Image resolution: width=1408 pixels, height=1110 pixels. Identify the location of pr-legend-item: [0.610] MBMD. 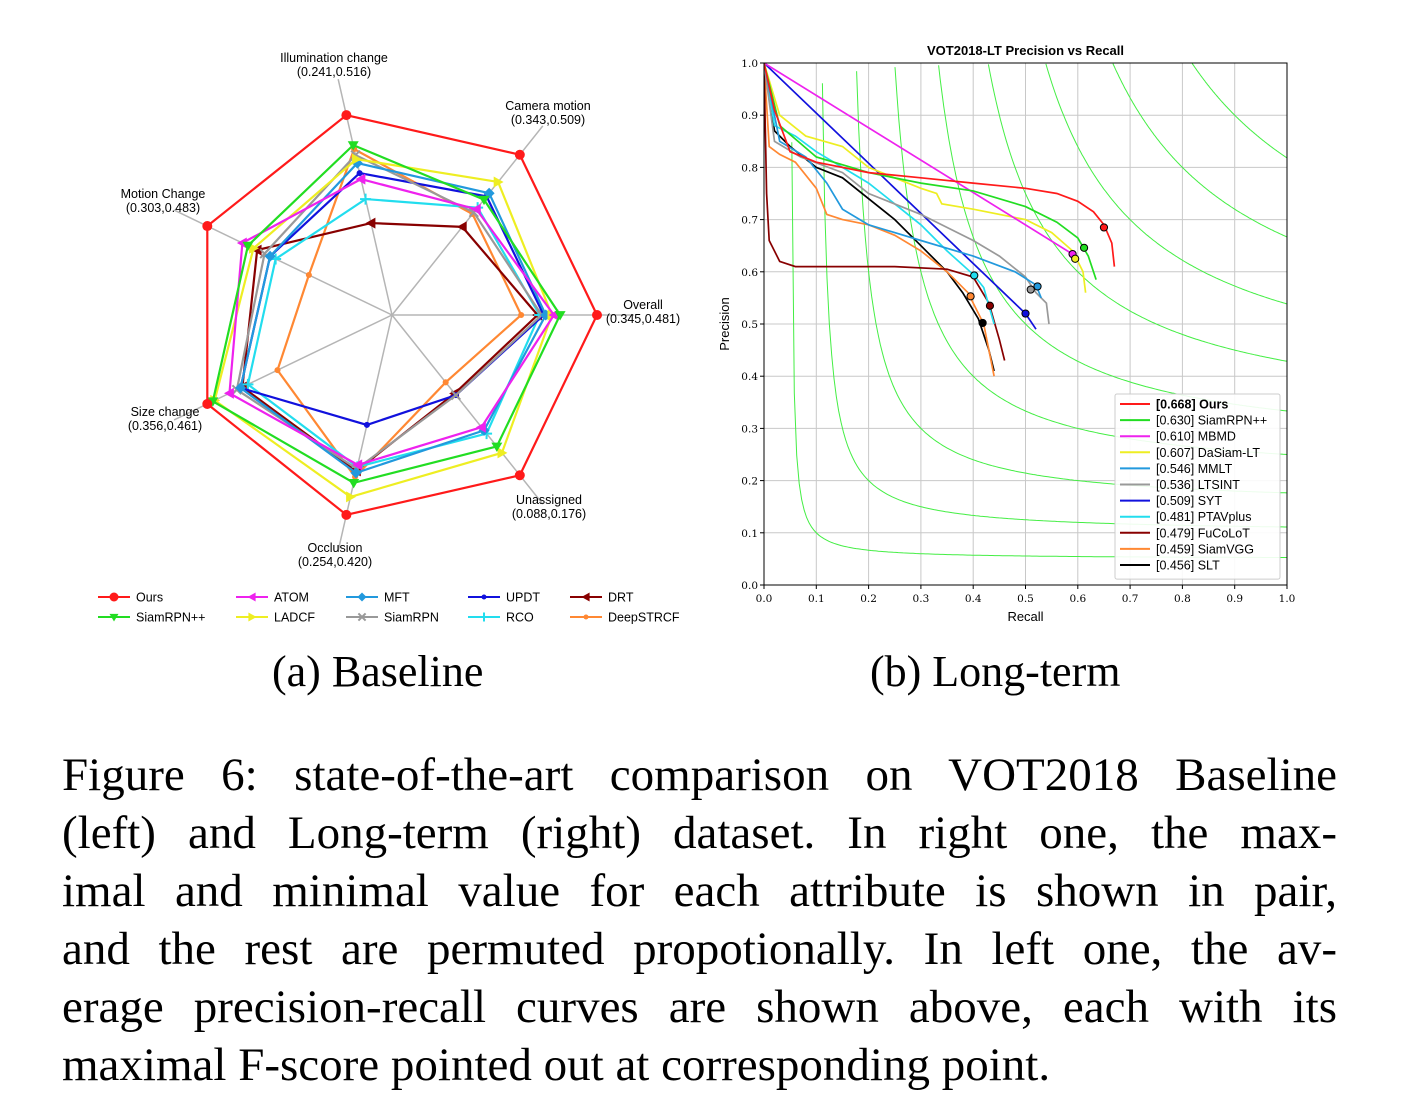
(1178, 437).